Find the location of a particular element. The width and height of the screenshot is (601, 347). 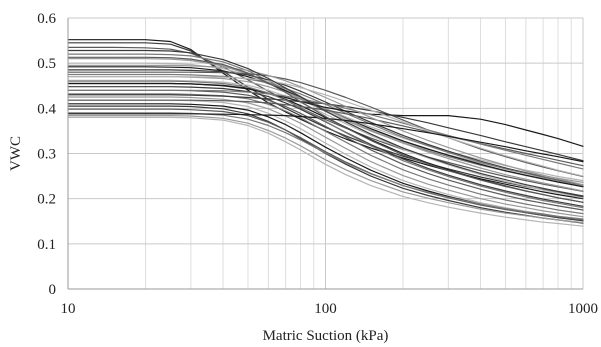

x-axis-title: Matric Suction (kPa) is located at coordinates (326, 336).